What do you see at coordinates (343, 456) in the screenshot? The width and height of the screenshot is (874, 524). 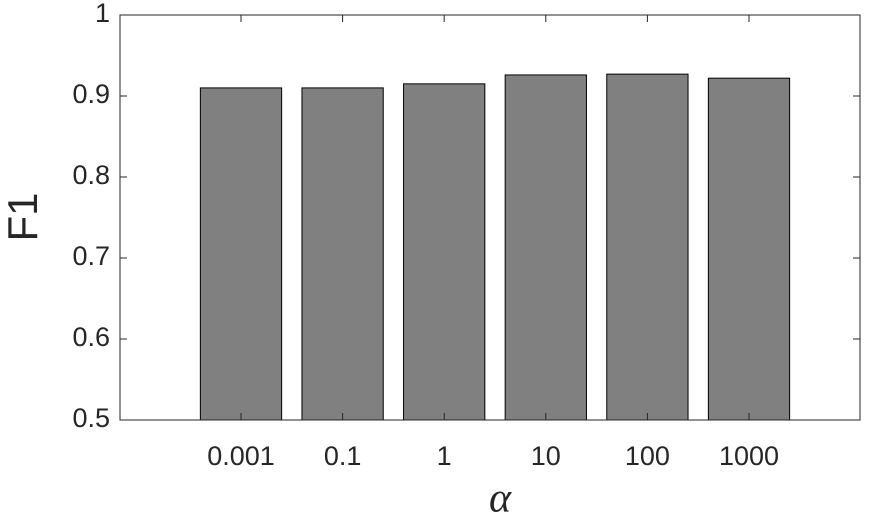 I see `x-tick-label: 0.1` at bounding box center [343, 456].